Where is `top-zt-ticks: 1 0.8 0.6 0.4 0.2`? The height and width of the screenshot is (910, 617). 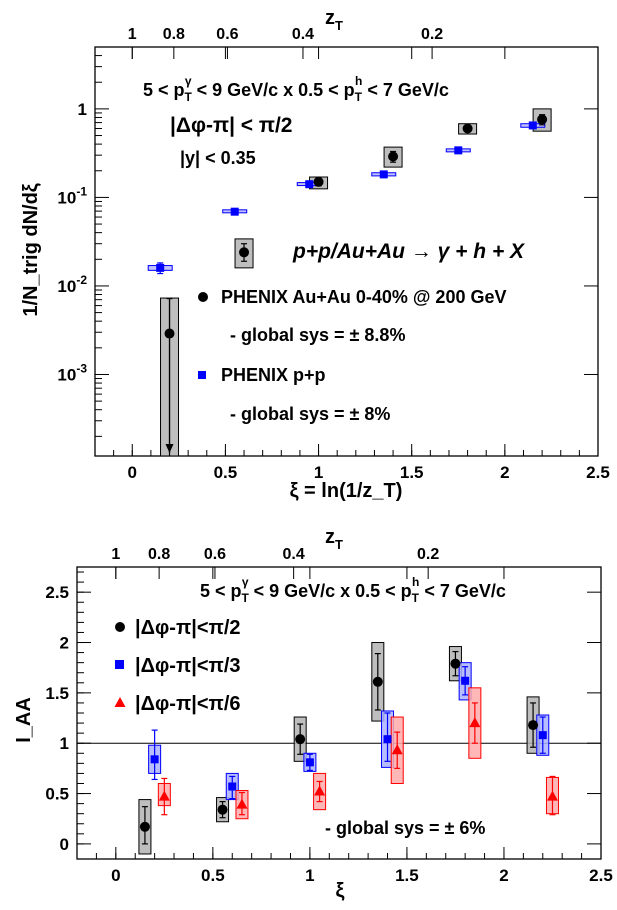 top-zt-ticks: 1 0.8 0.6 0.4 0.2 is located at coordinates (285, 42).